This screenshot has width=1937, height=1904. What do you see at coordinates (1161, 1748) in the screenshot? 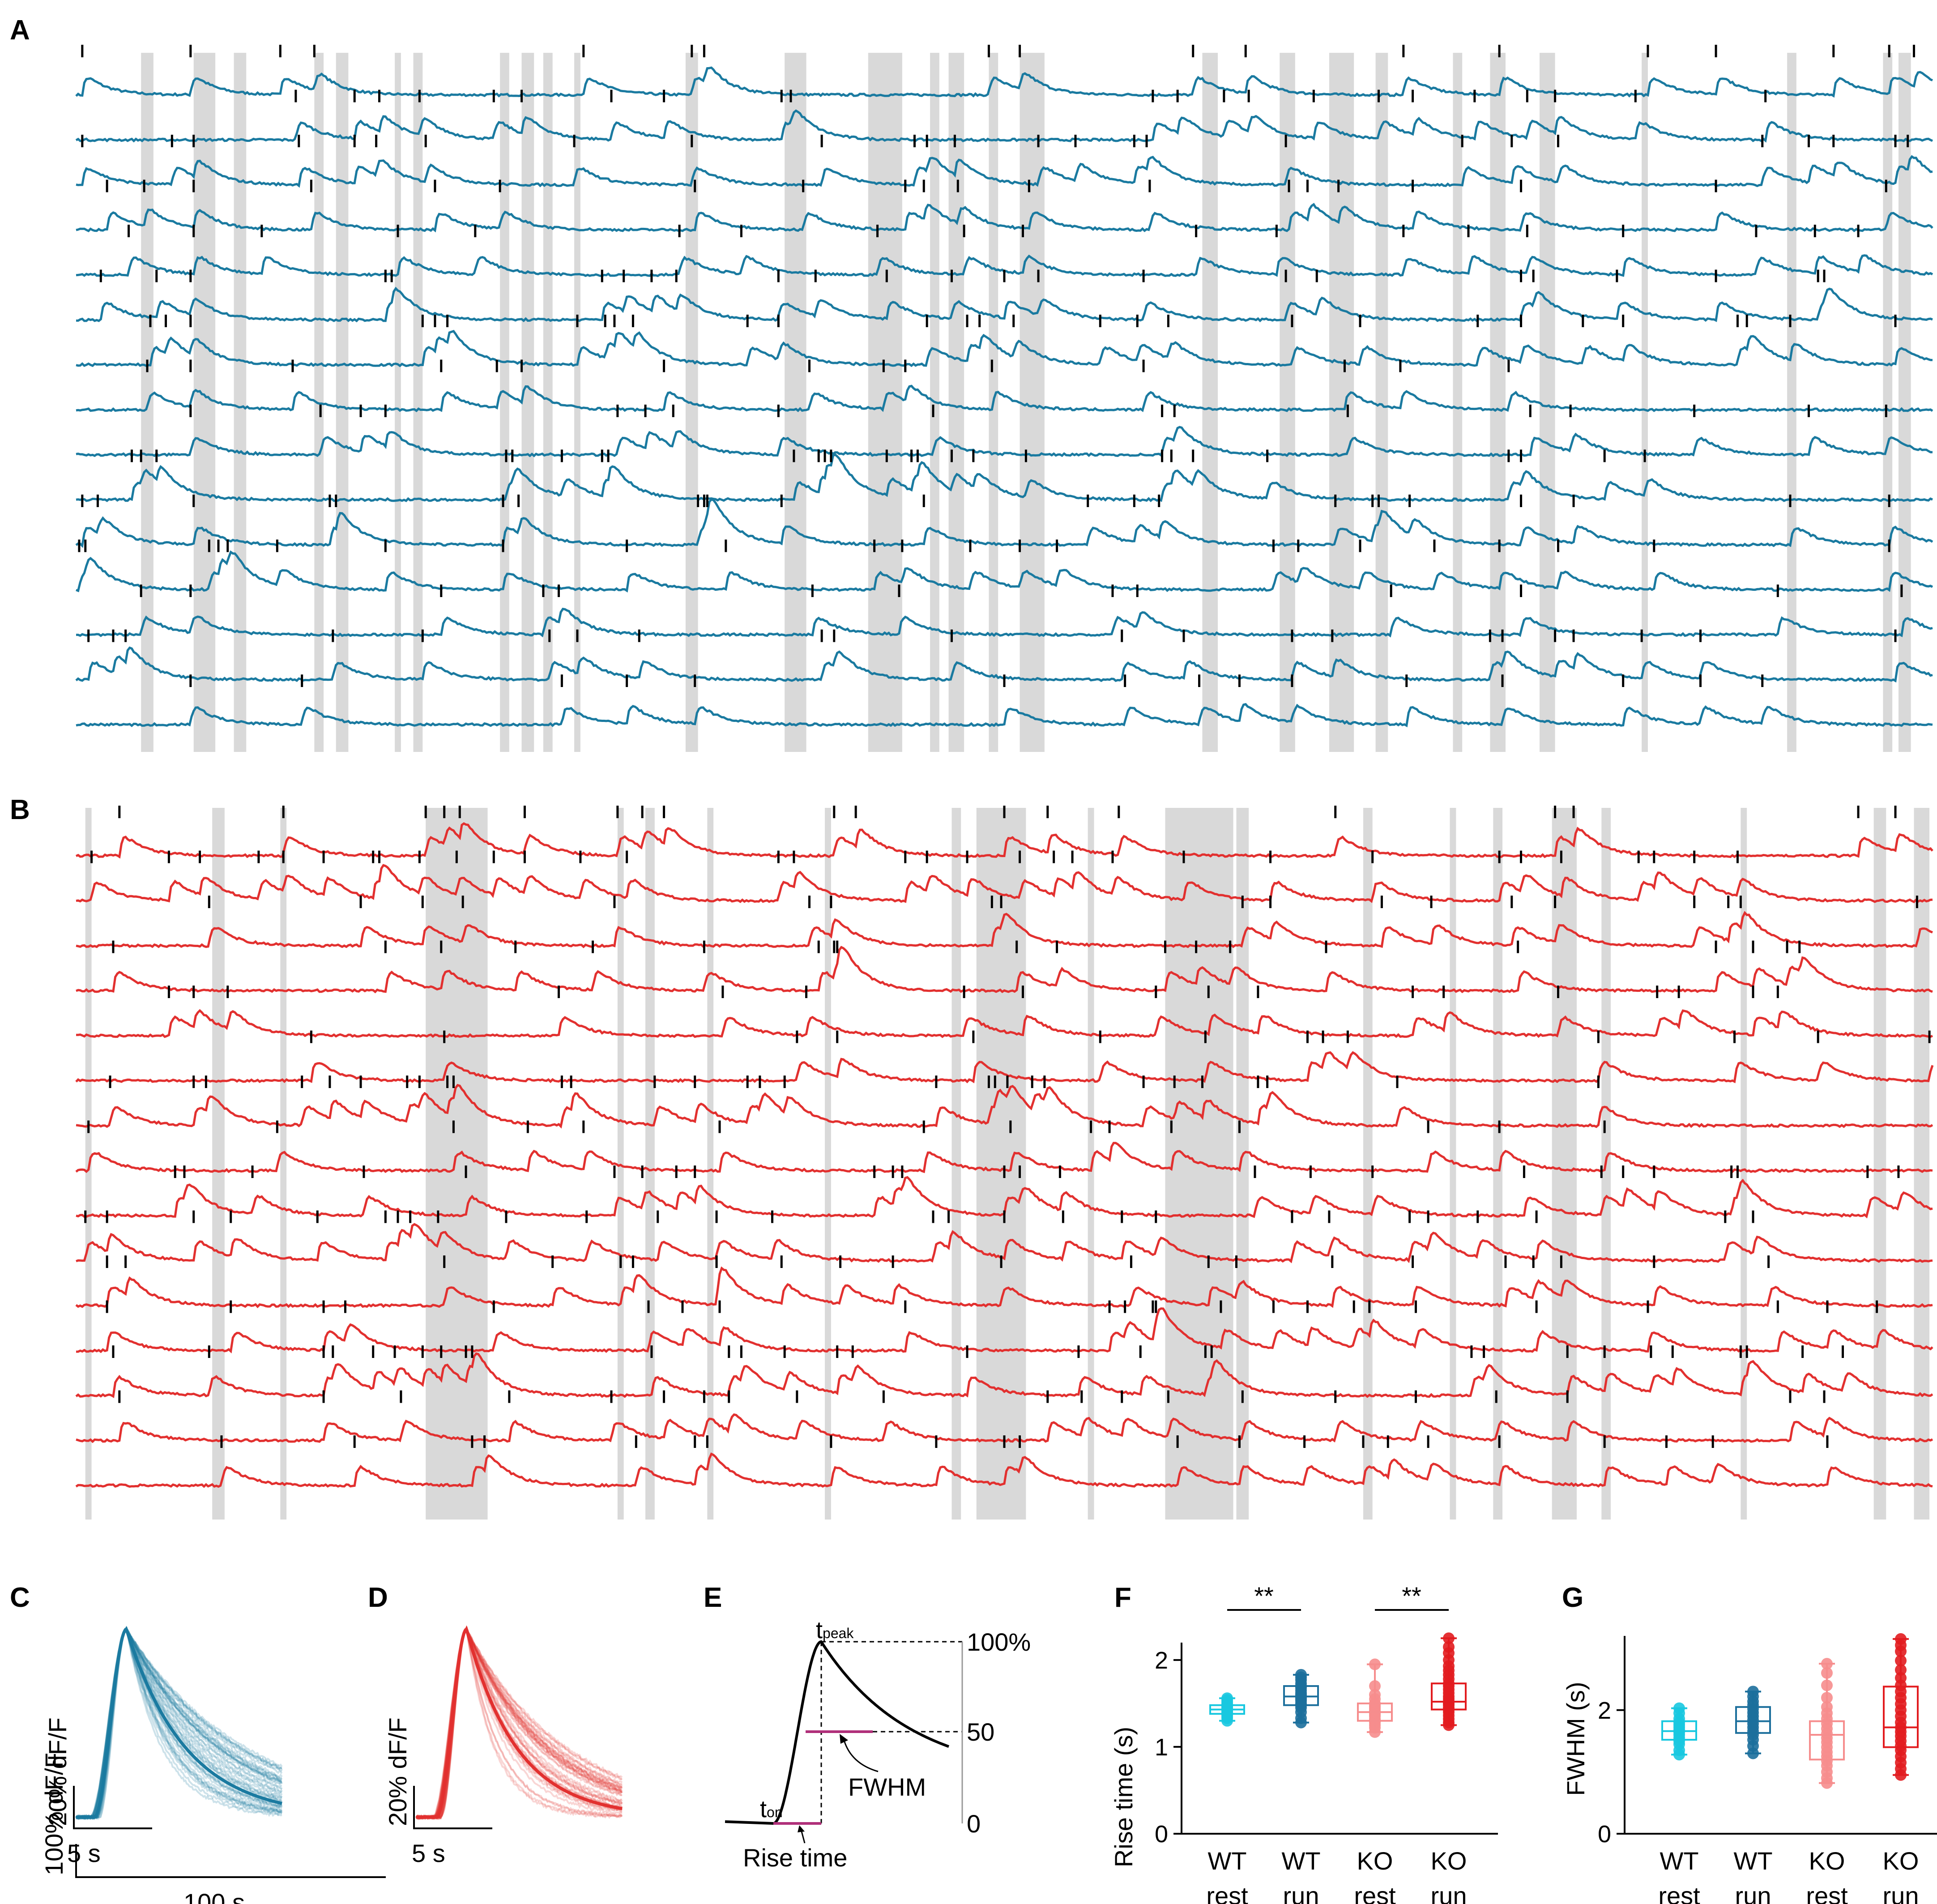
I see `y-tick-label: 1` at bounding box center [1161, 1748].